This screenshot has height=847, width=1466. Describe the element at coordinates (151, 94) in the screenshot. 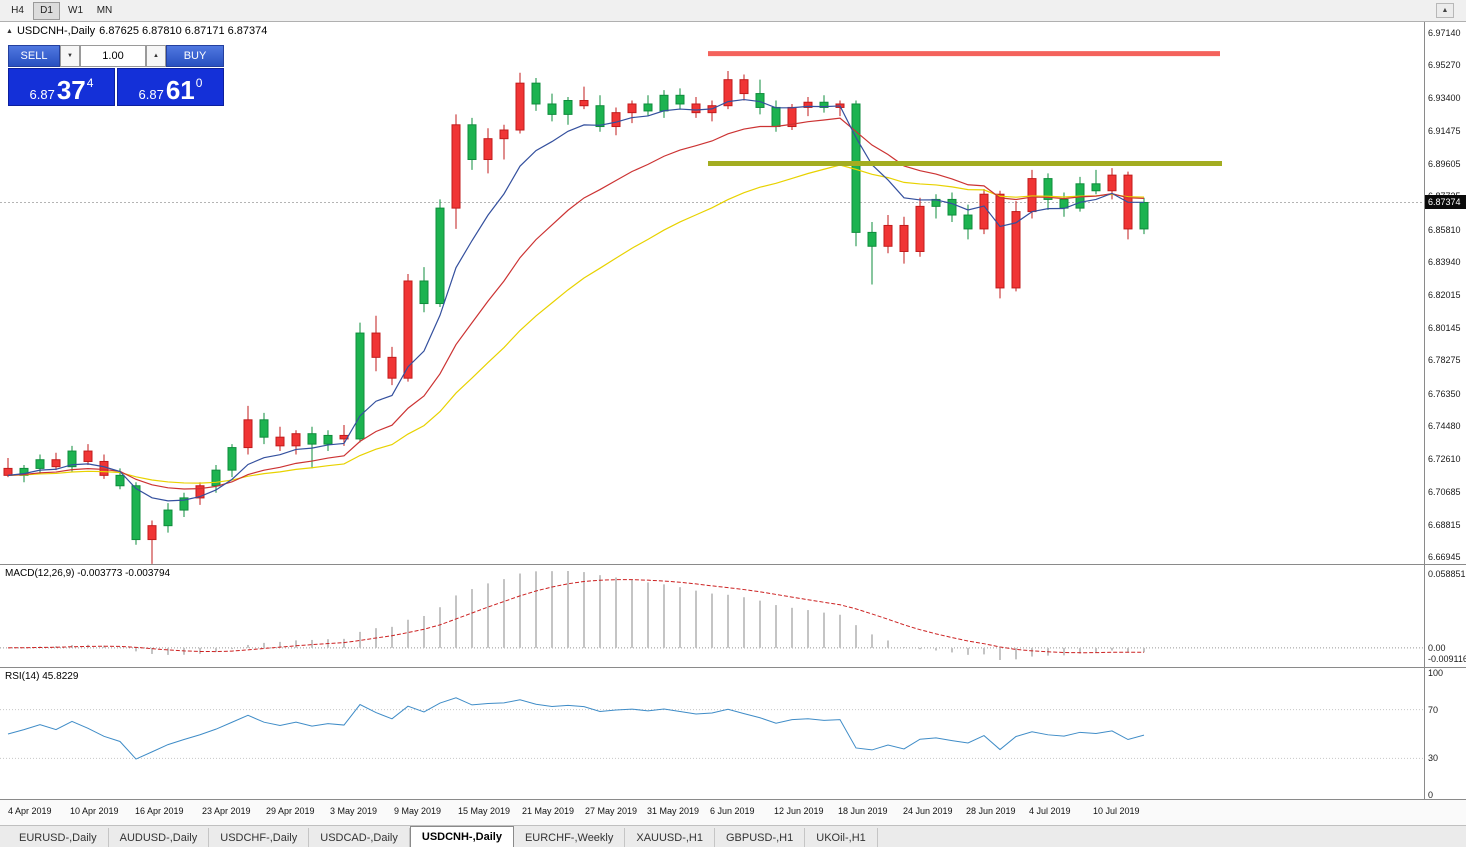

I see `buy-price-prefix: 6.87` at that location.